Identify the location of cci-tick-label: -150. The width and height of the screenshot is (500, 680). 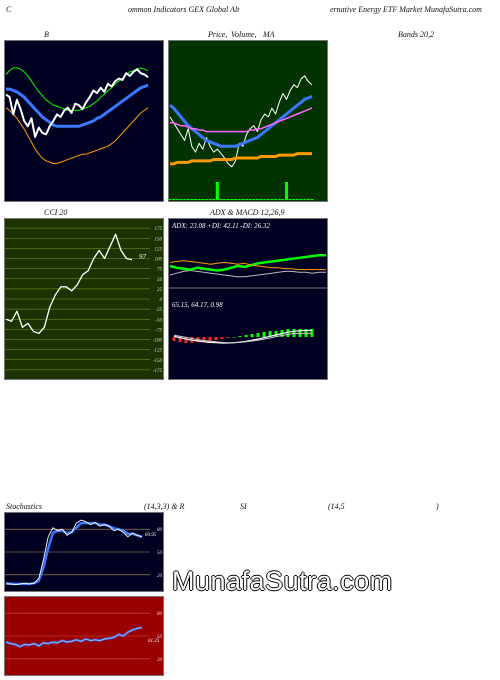
(158, 361).